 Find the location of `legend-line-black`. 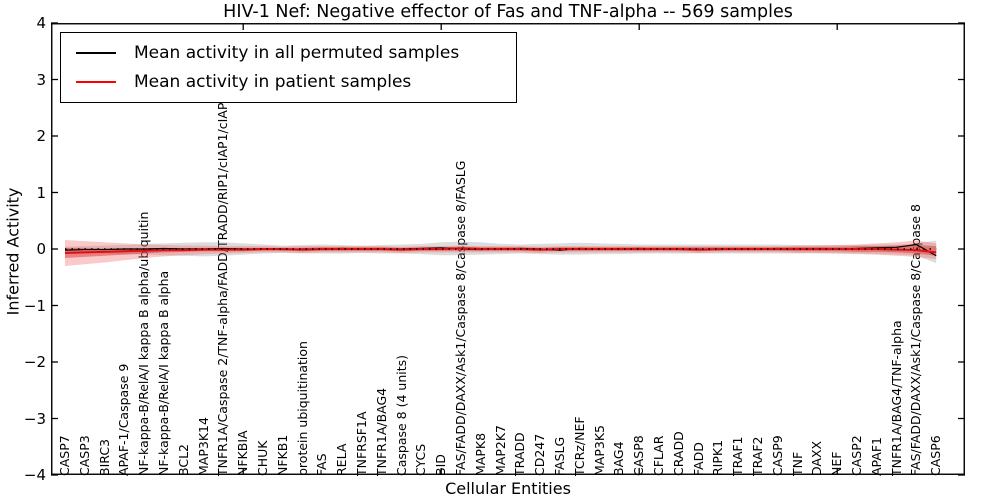

legend-line-black is located at coordinates (96, 52).